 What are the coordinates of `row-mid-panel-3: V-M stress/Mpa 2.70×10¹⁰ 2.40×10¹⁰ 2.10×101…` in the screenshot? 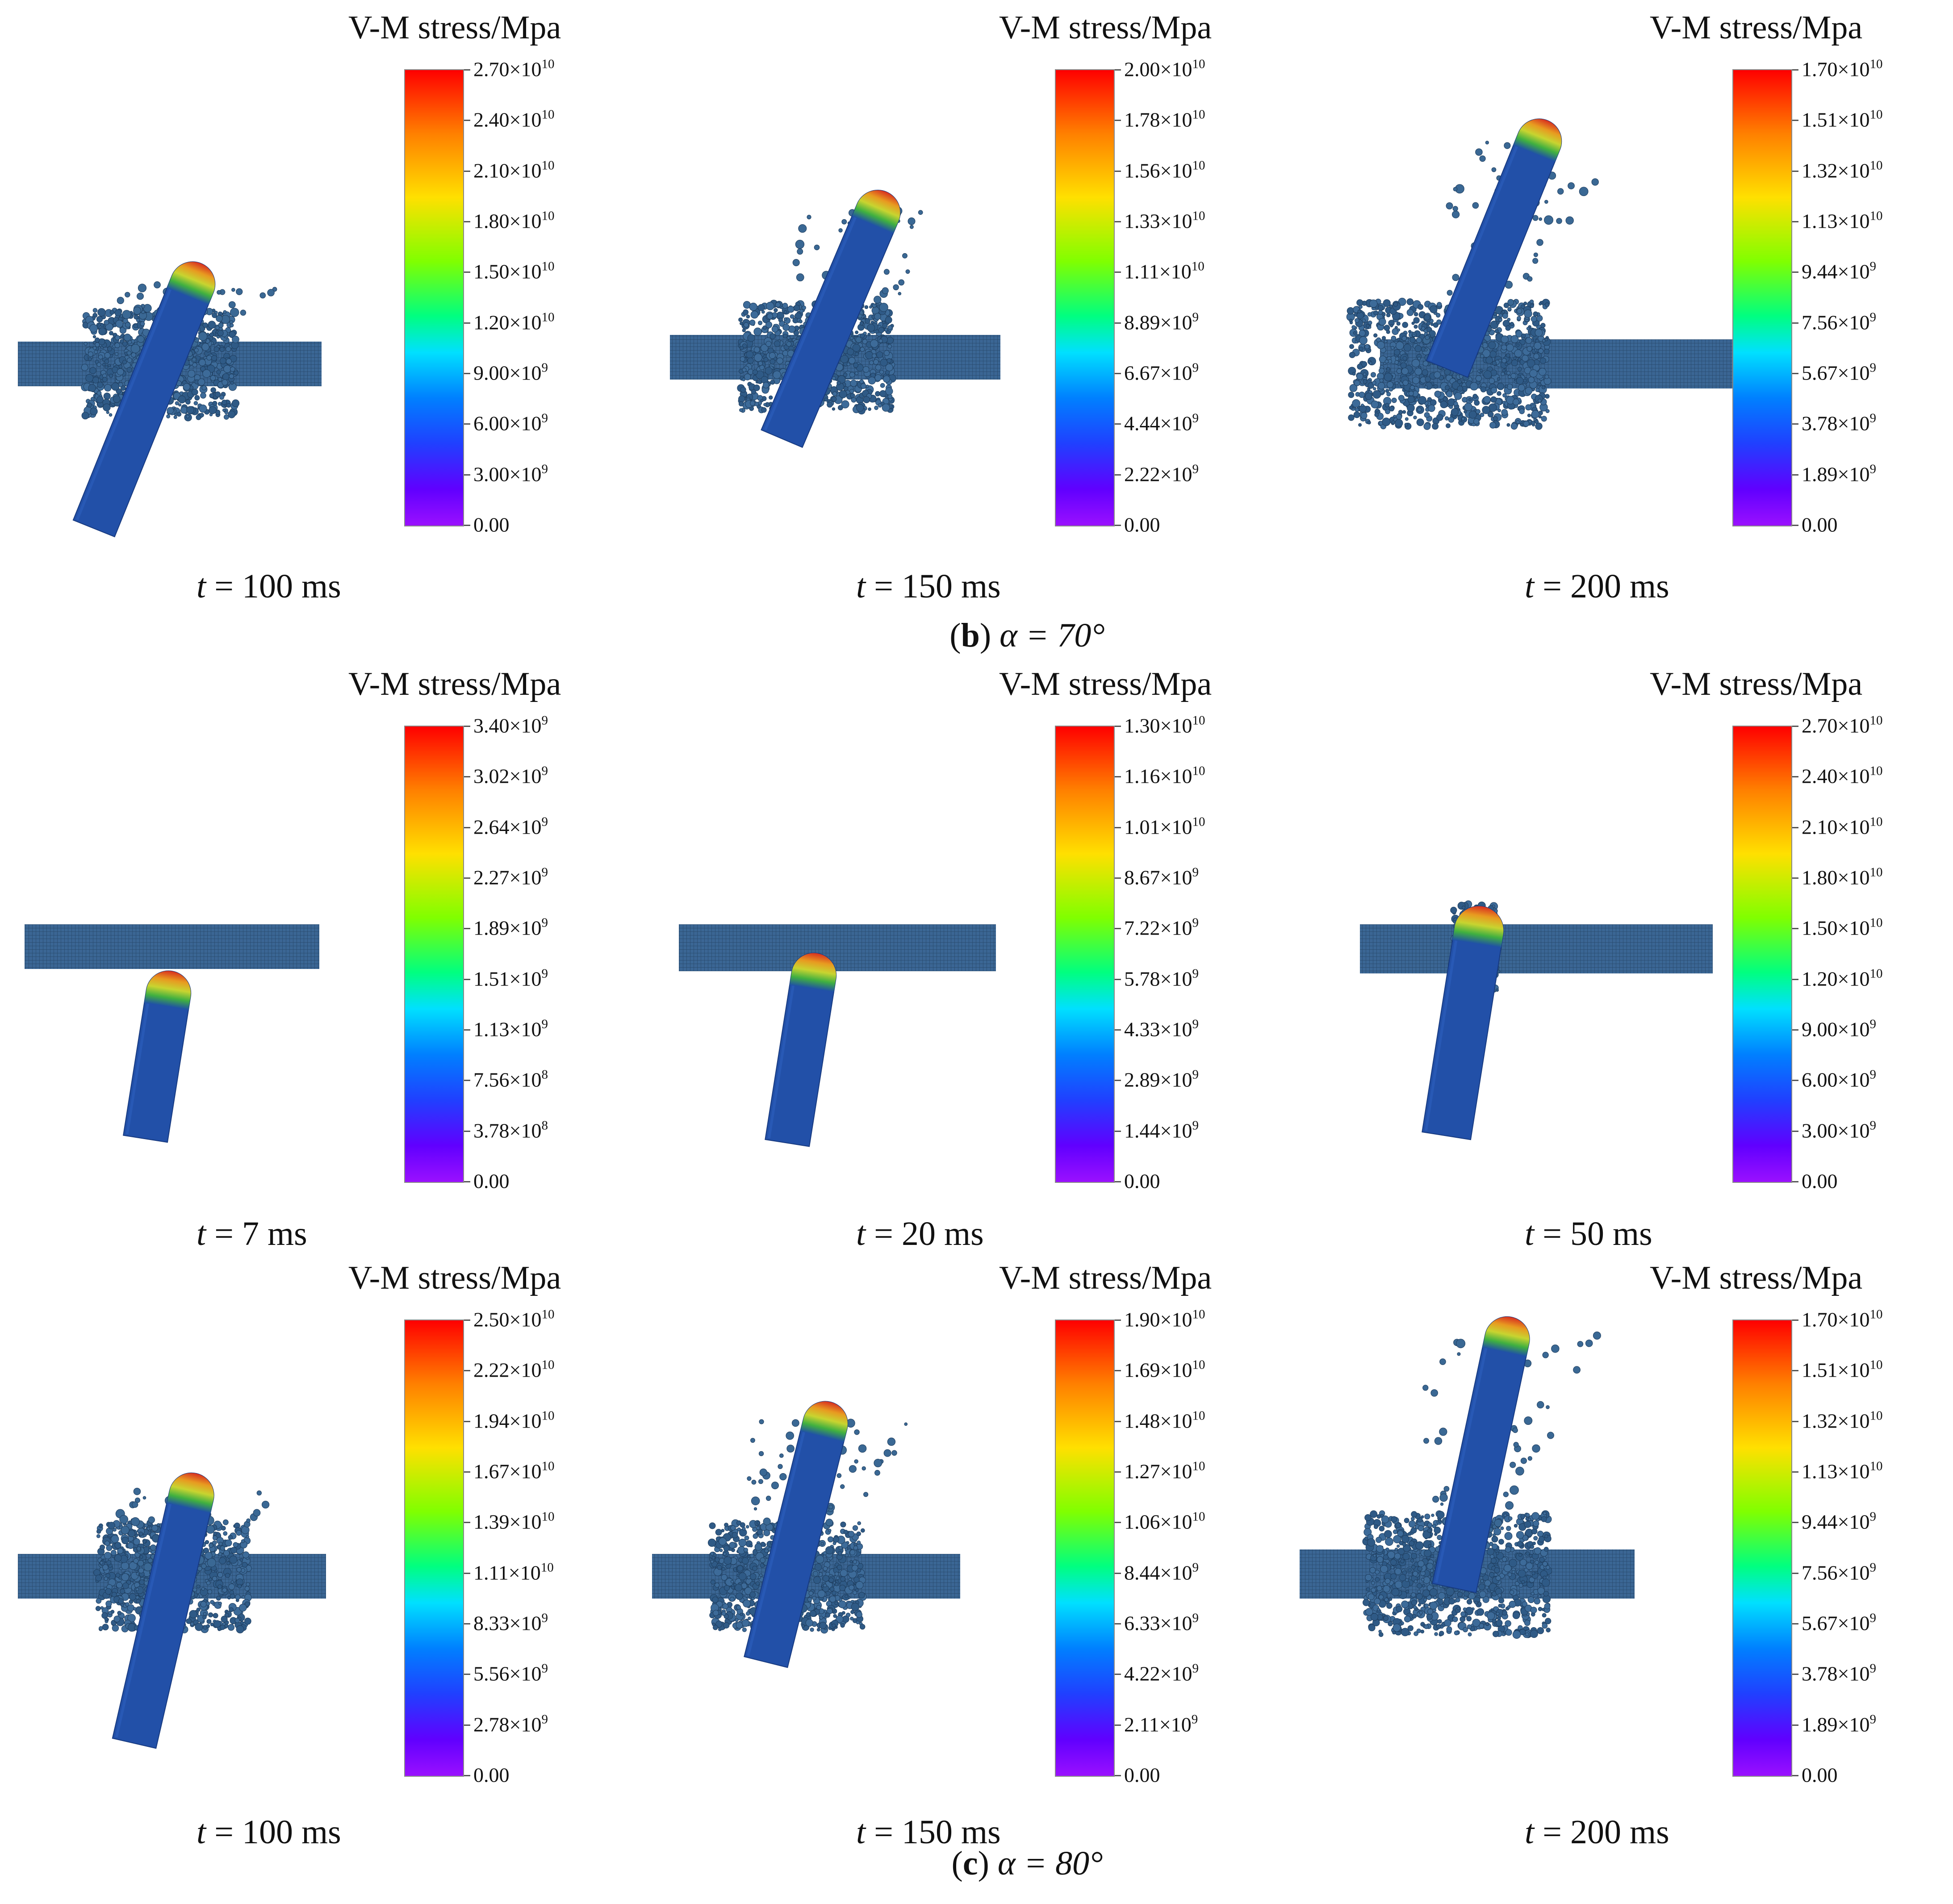 It's located at (1627, 954).